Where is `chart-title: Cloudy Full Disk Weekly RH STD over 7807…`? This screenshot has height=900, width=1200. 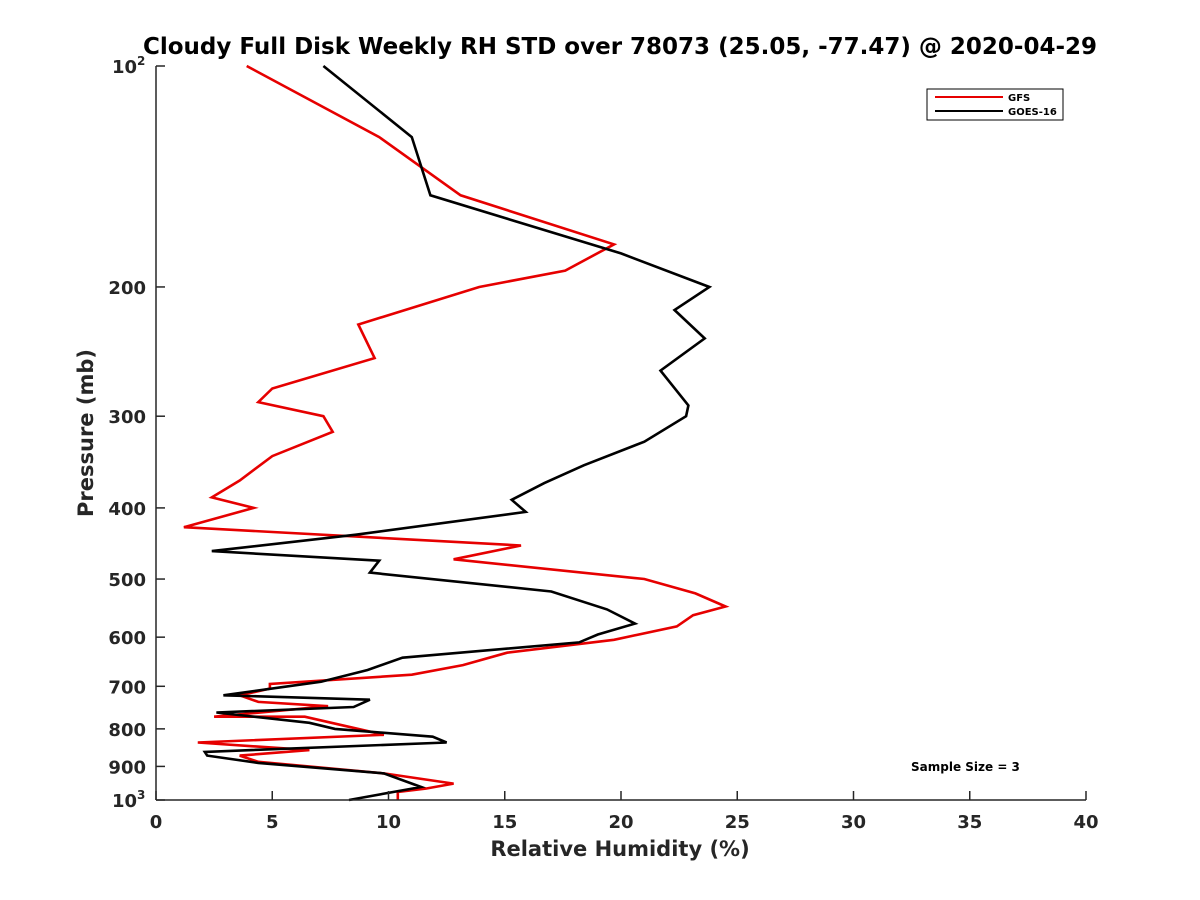 chart-title: Cloudy Full Disk Weekly RH STD over 7807… is located at coordinates (620, 47).